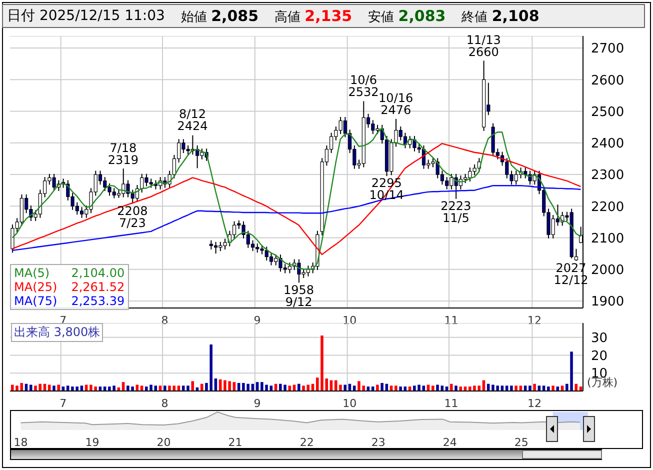  What do you see at coordinates (449, 442) in the screenshot?
I see `x-tick-label: 24` at bounding box center [449, 442].